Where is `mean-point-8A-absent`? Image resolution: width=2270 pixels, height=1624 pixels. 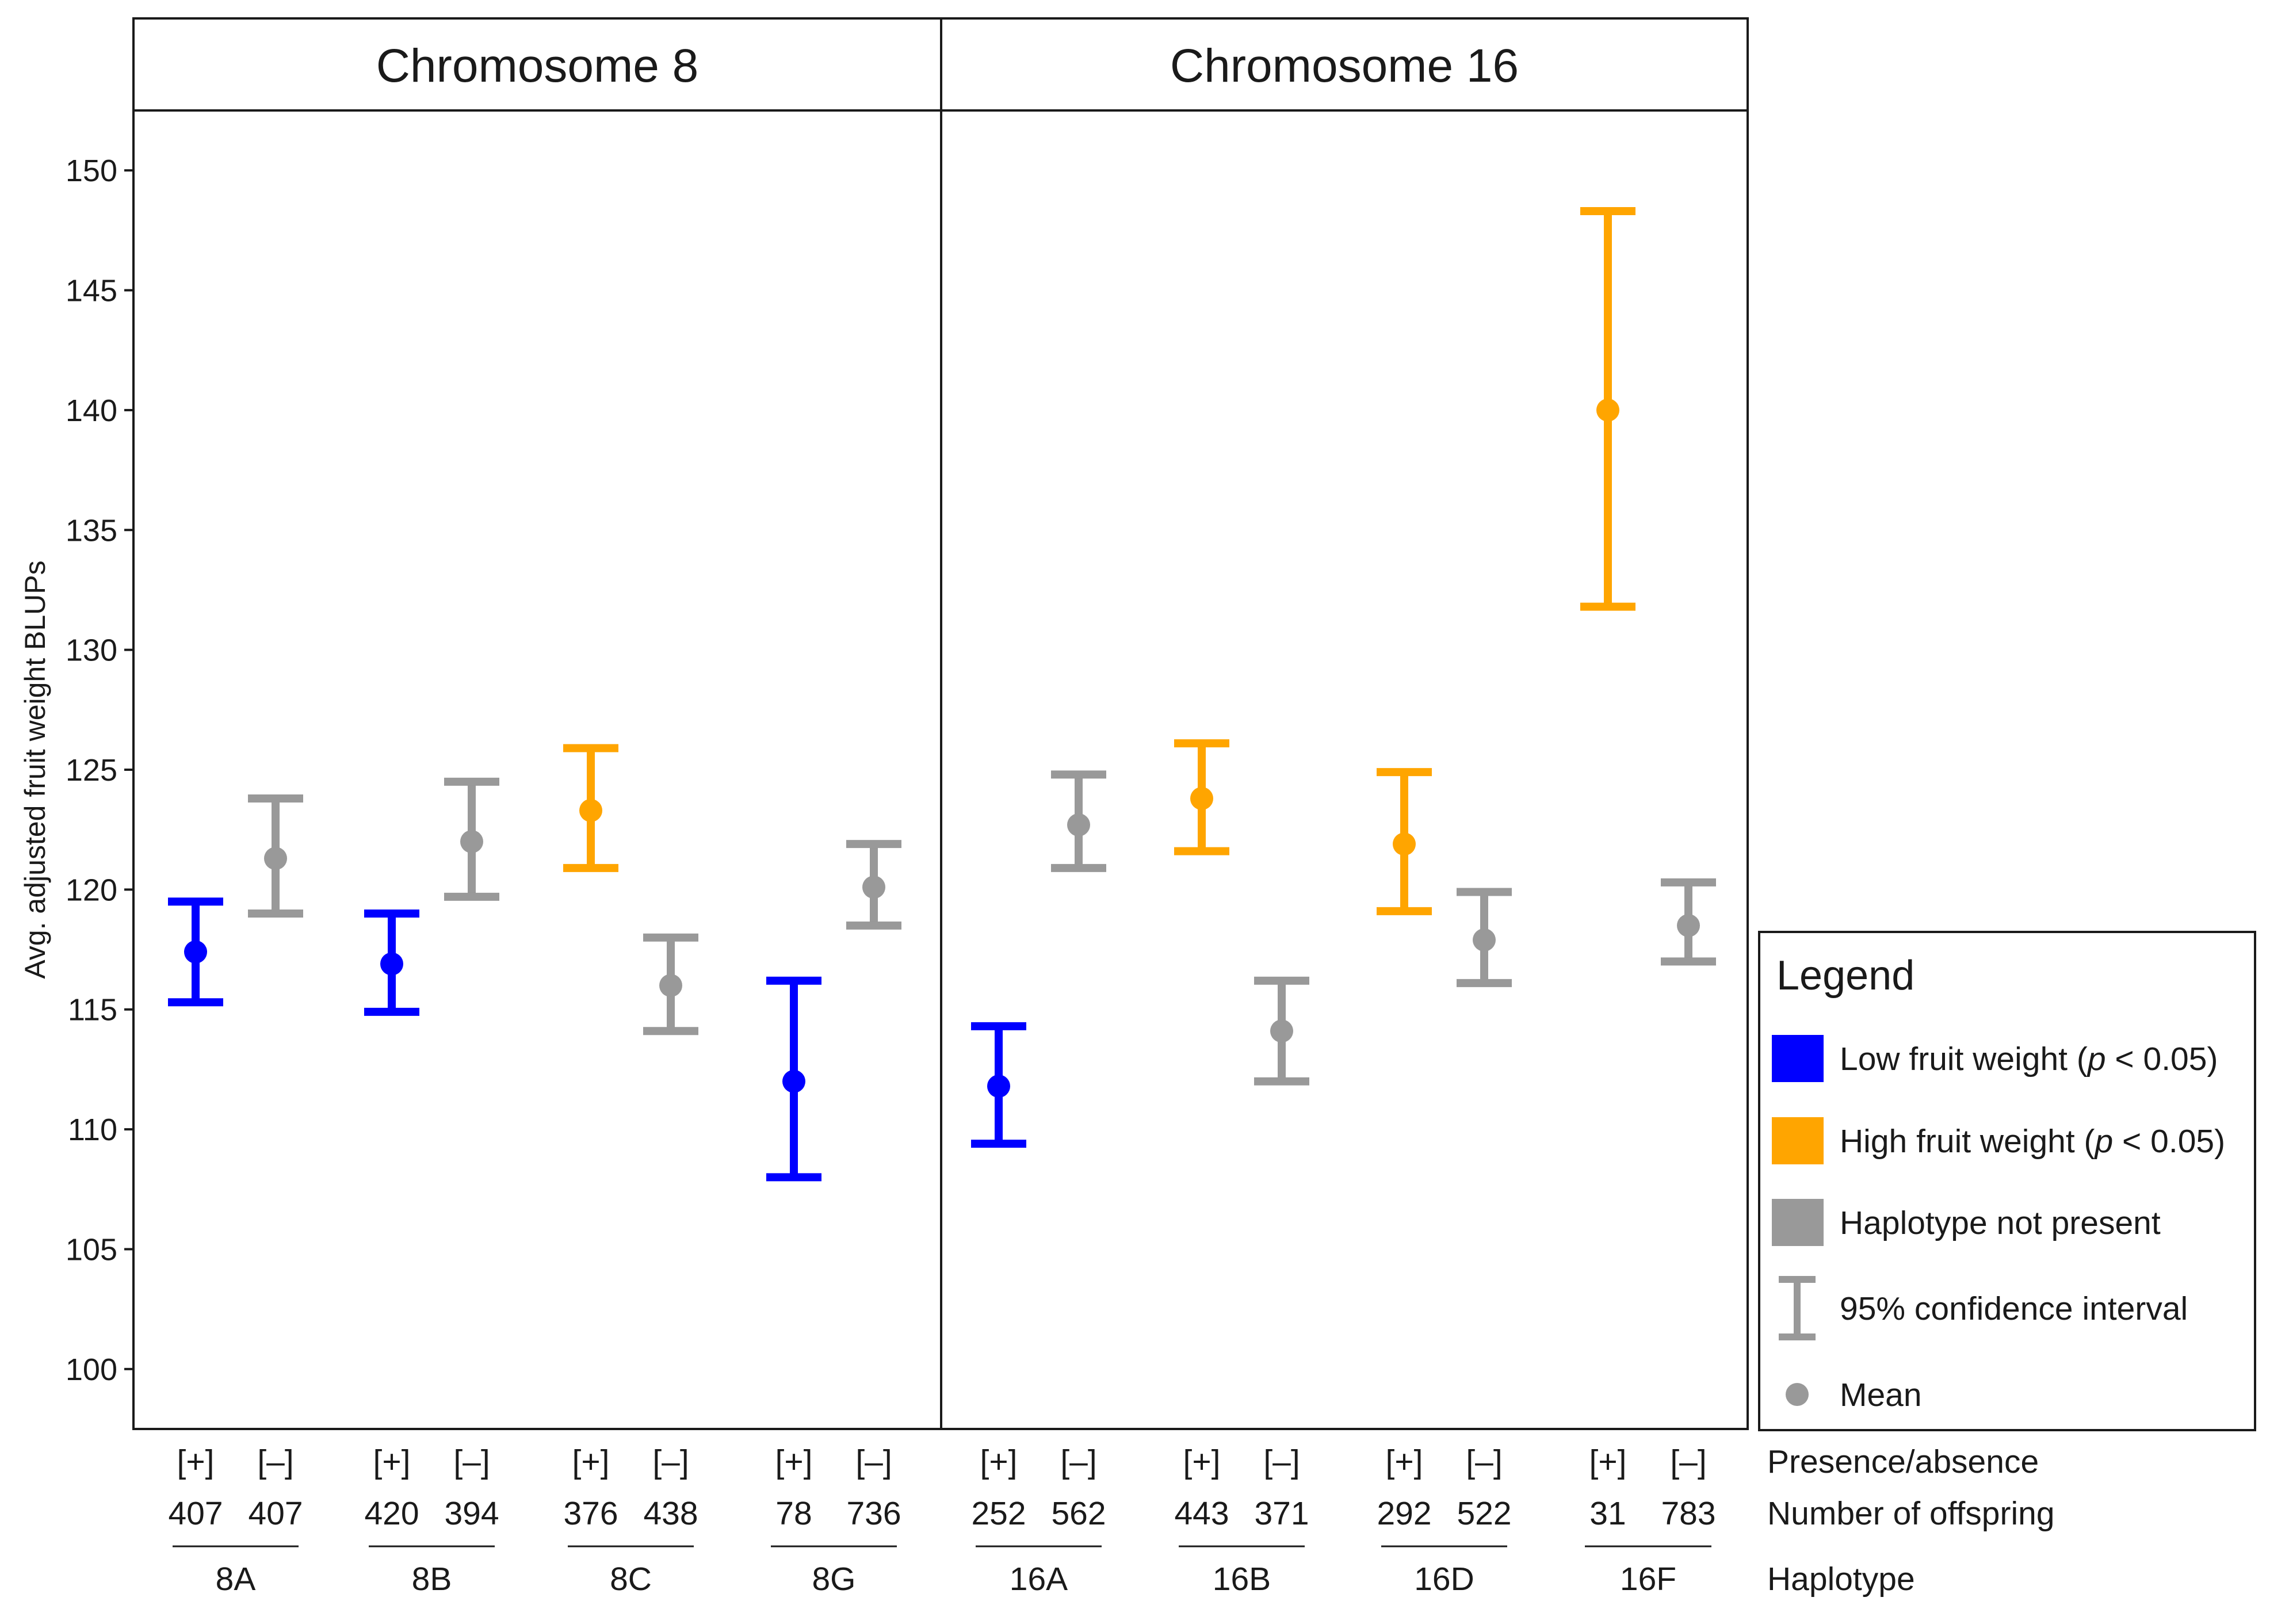
mean-point-8A-absent is located at coordinates (275, 858).